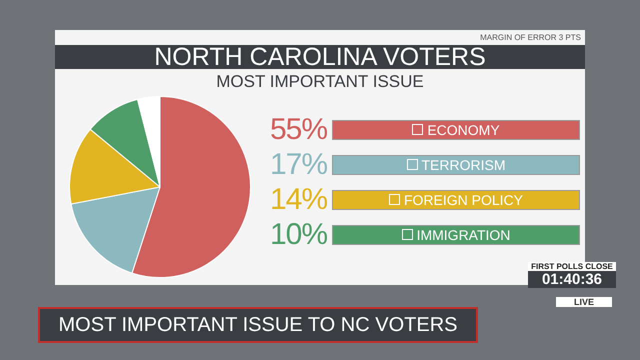 The width and height of the screenshot is (640, 360). Describe the element at coordinates (572, 266) in the screenshot. I see `text: FIRST POLLS CLOSE` at that location.